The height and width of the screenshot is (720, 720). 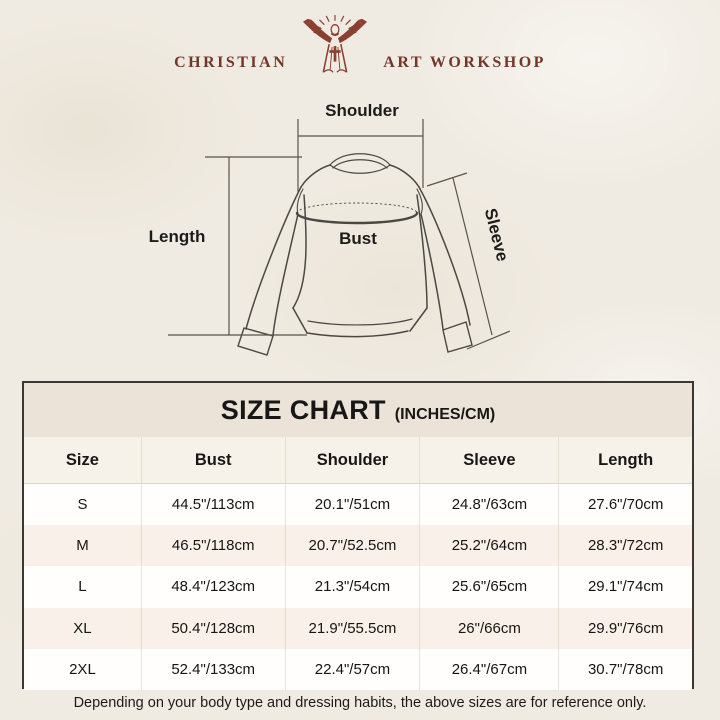 I want to click on cross-icon, so click(x=335, y=54).